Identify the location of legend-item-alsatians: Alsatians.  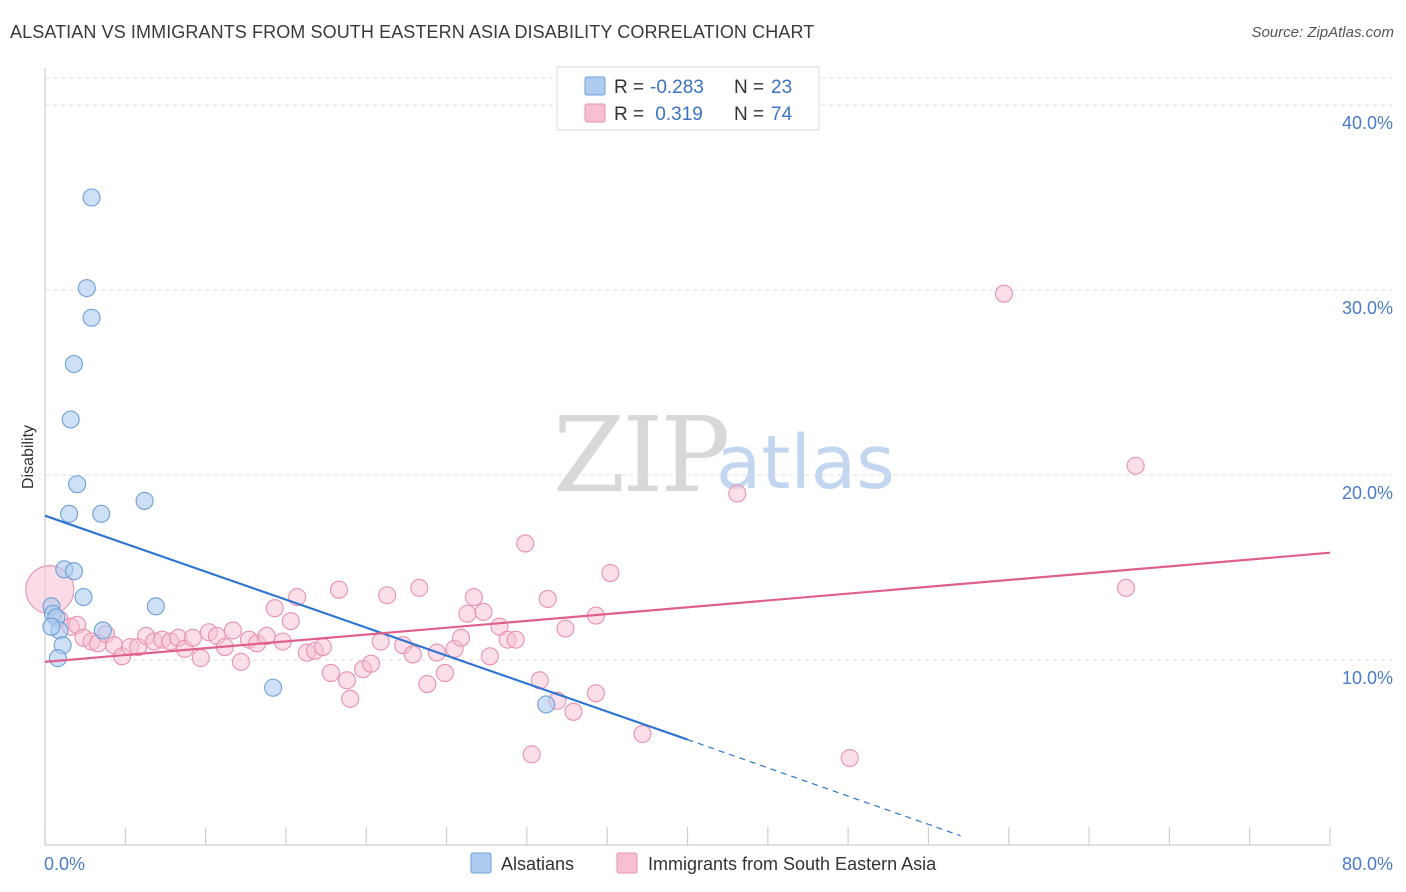
(537, 864).